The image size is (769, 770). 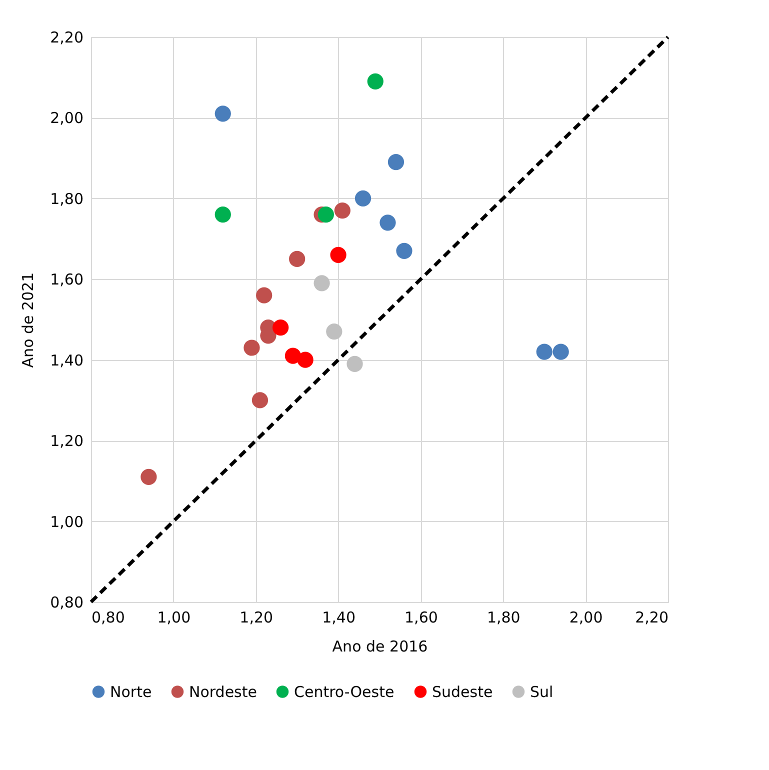 I want to click on x-tick-label: 1,60, so click(x=421, y=617).